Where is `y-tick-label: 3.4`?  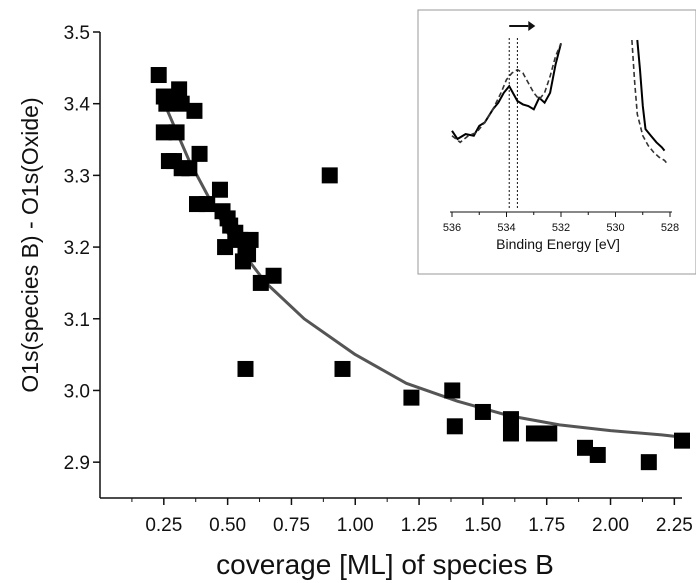 y-tick-label: 3.4 is located at coordinates (77, 105).